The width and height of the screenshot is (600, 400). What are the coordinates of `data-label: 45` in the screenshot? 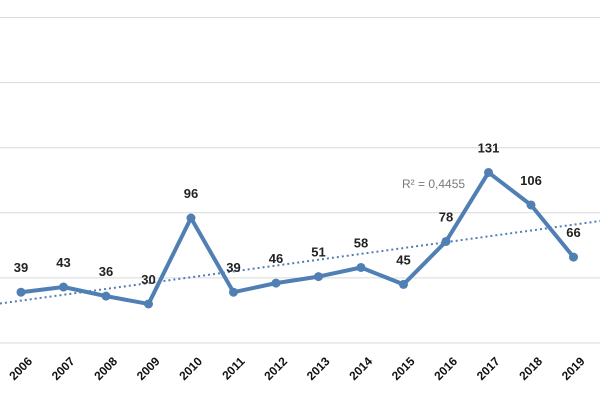 It's located at (403, 259).